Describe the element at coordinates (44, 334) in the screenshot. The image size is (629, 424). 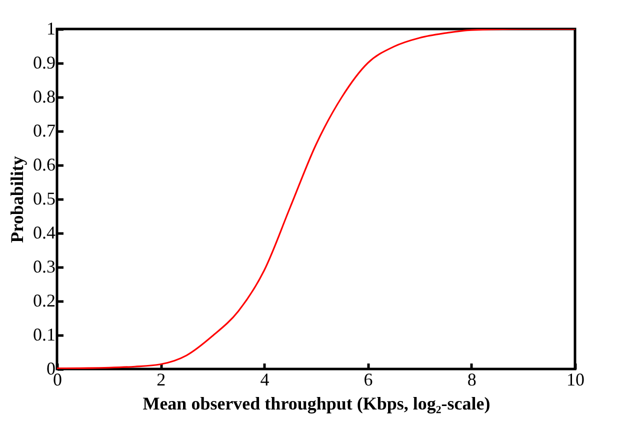
I see `y-tick-label: 0.1` at that location.